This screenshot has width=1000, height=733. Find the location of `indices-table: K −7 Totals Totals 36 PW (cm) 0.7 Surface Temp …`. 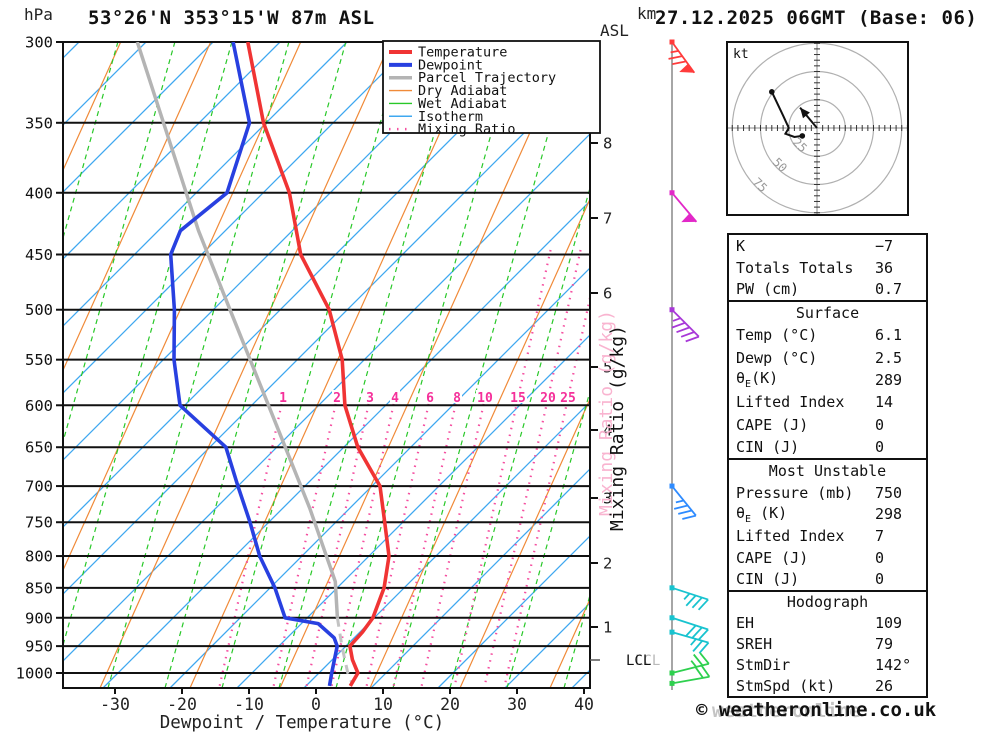

indices-table: K −7 Totals Totals 36 PW (cm) 0.7 Surface Temp … is located at coordinates (827, 465).